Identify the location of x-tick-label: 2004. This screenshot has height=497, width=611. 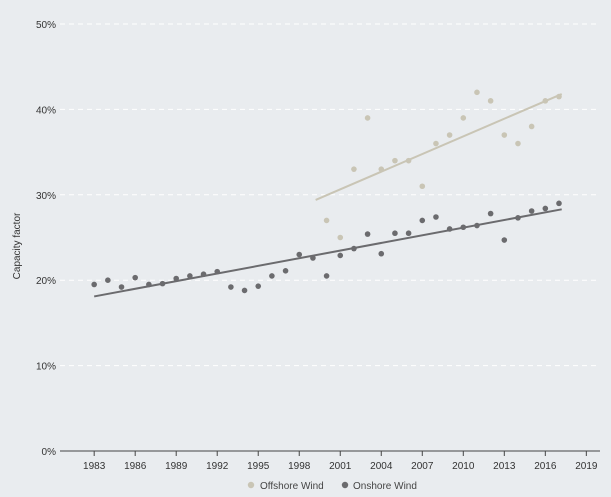
(381, 466).